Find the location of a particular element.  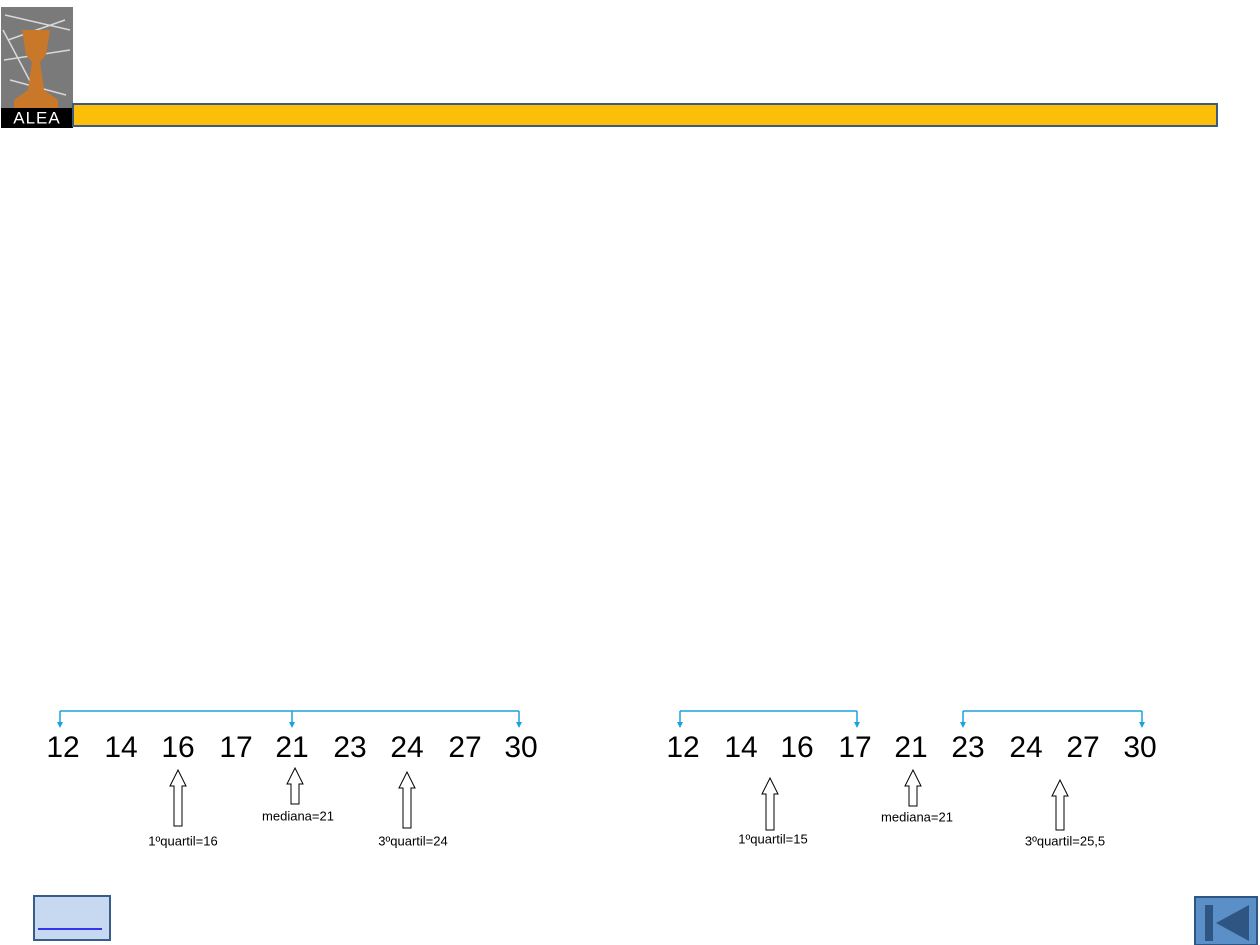

logo: ALEA is located at coordinates (37, 67).